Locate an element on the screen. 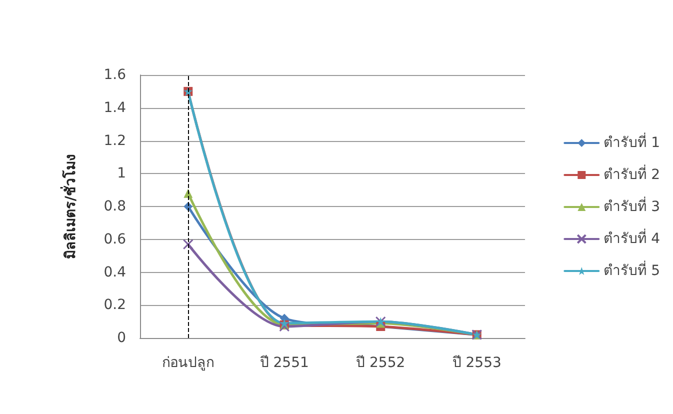 This screenshot has width=673, height=414. y-tick-label: 0.8 is located at coordinates (115, 206).